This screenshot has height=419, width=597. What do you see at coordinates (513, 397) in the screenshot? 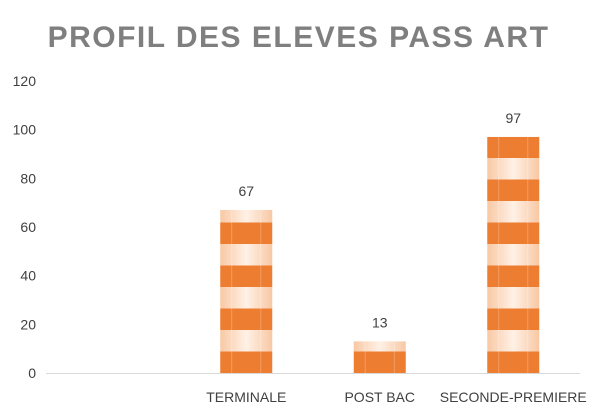
I see `x-tick-label: SECONDE-PREMIERE` at bounding box center [513, 397].